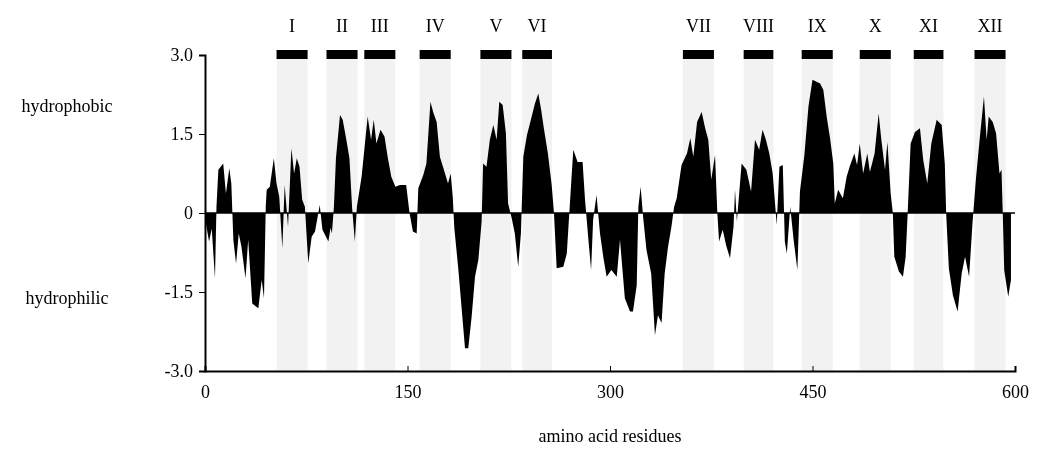  I want to click on band-label: IX, so click(817, 26).